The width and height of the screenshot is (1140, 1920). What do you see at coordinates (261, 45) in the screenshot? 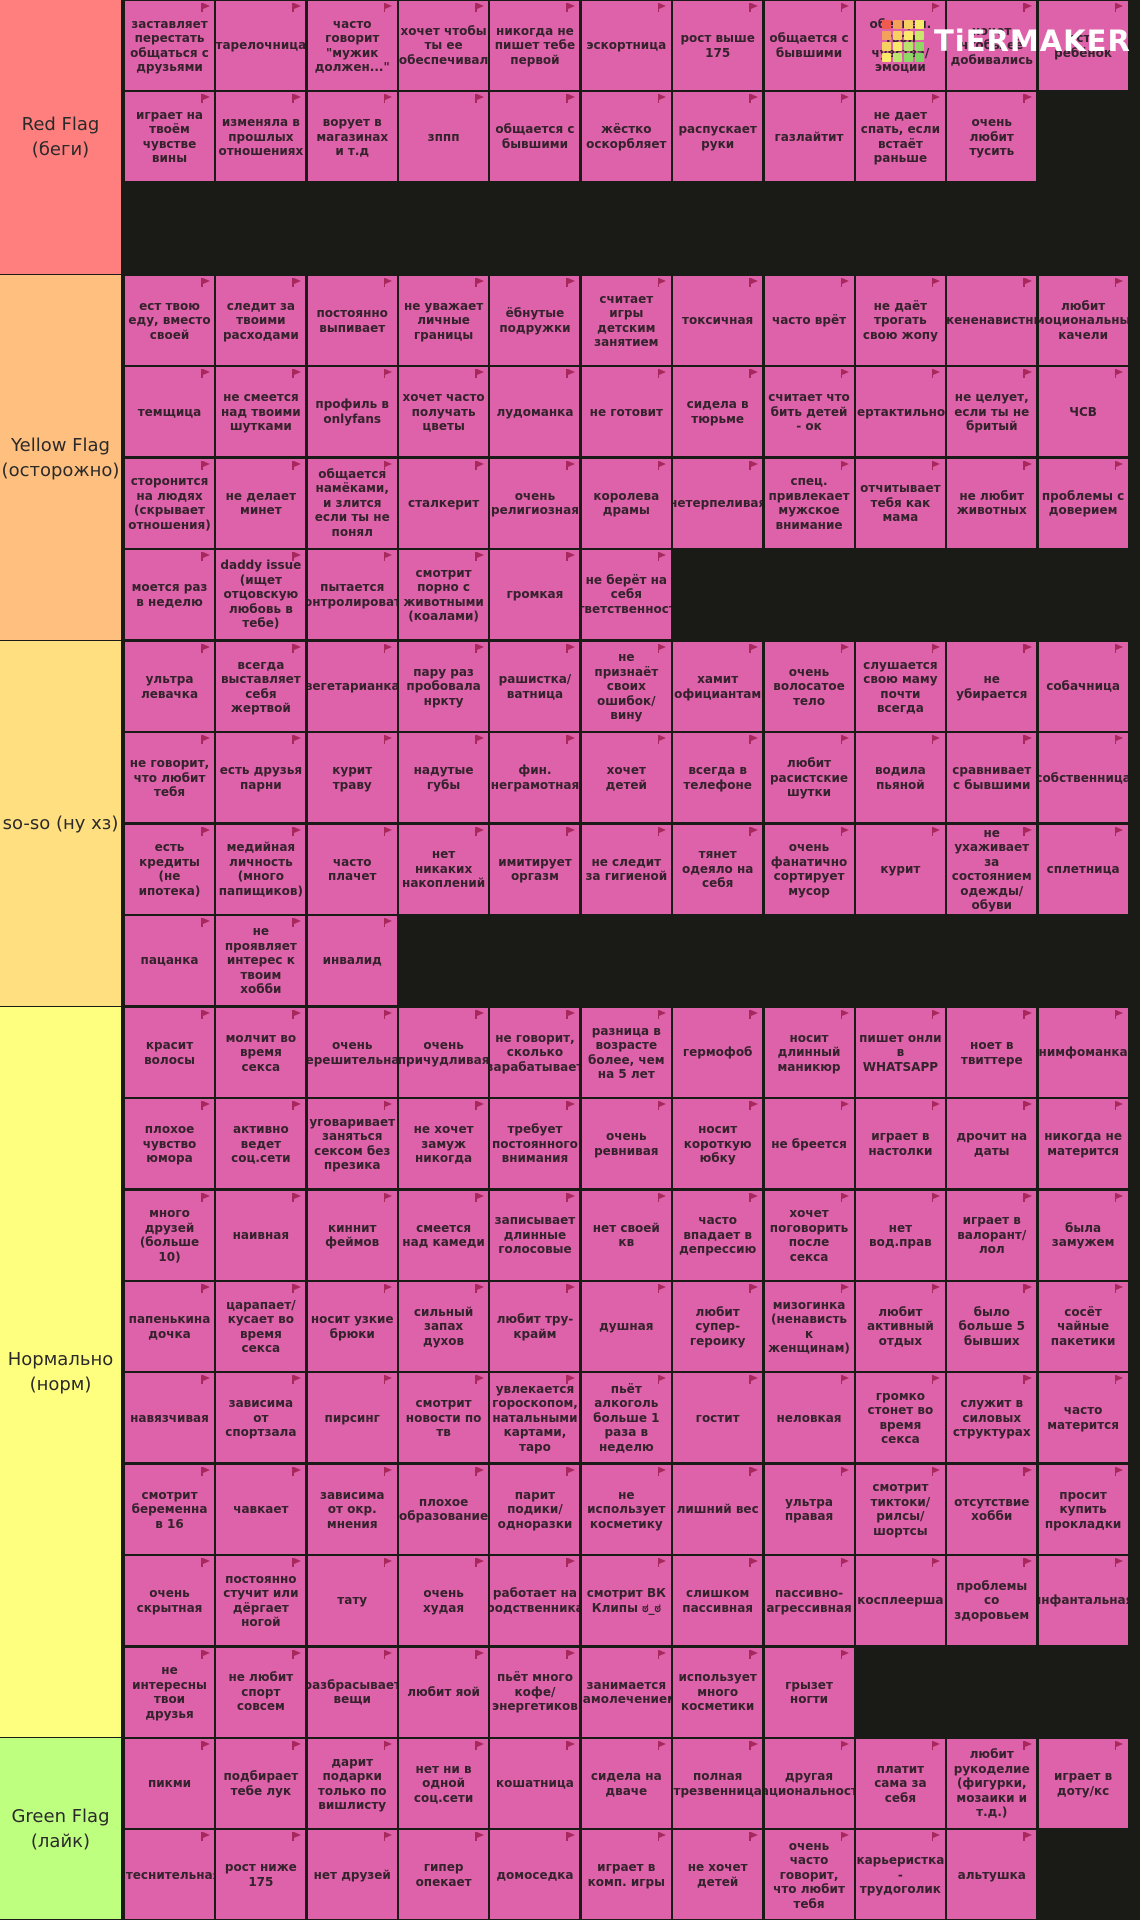
I see `tier-item-card: тарелочница` at bounding box center [261, 45].